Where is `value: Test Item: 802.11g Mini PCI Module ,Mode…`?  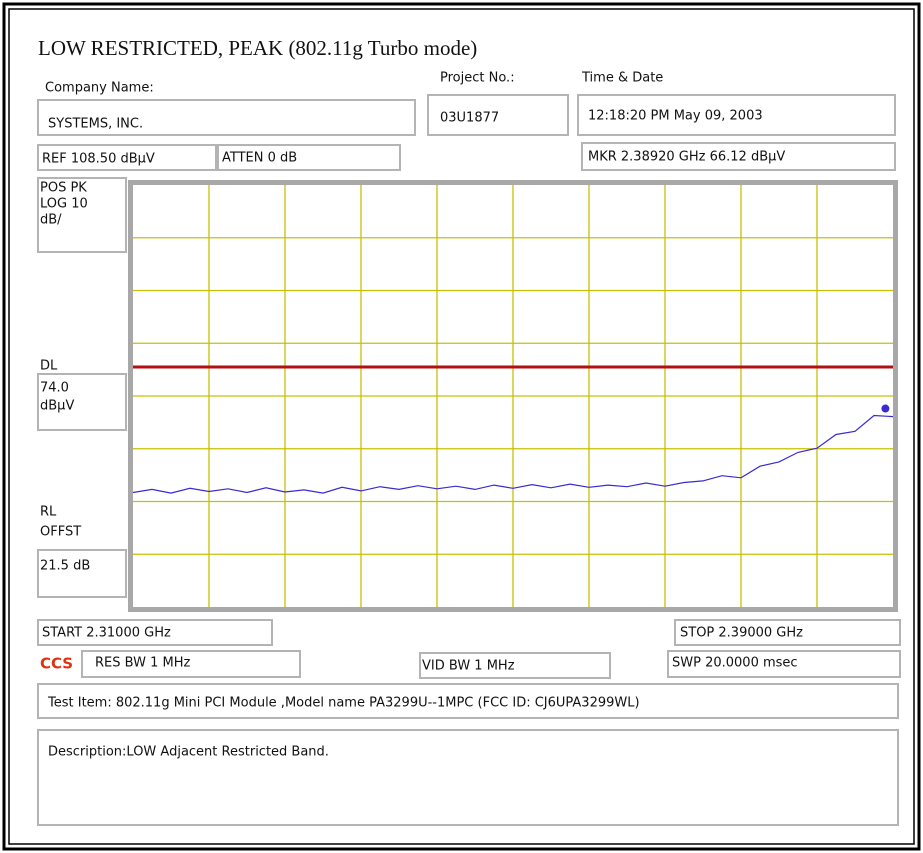
value: Test Item: 802.11g Mini PCI Module ,Mode… is located at coordinates (343, 703).